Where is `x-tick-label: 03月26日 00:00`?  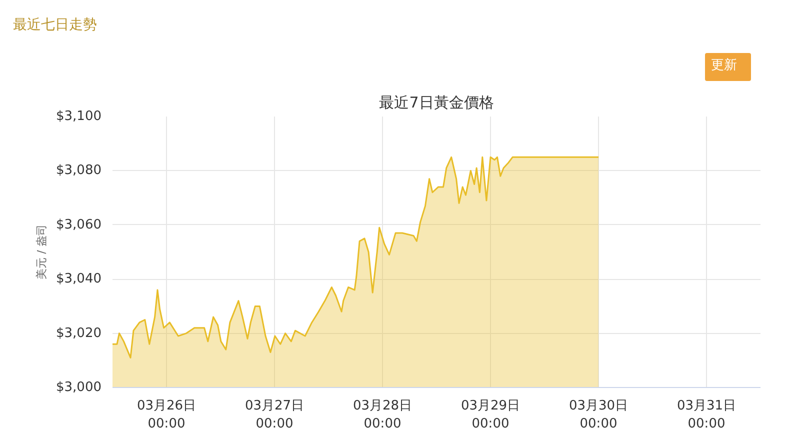 x-tick-label: 03月26日 00:00 is located at coordinates (166, 415).